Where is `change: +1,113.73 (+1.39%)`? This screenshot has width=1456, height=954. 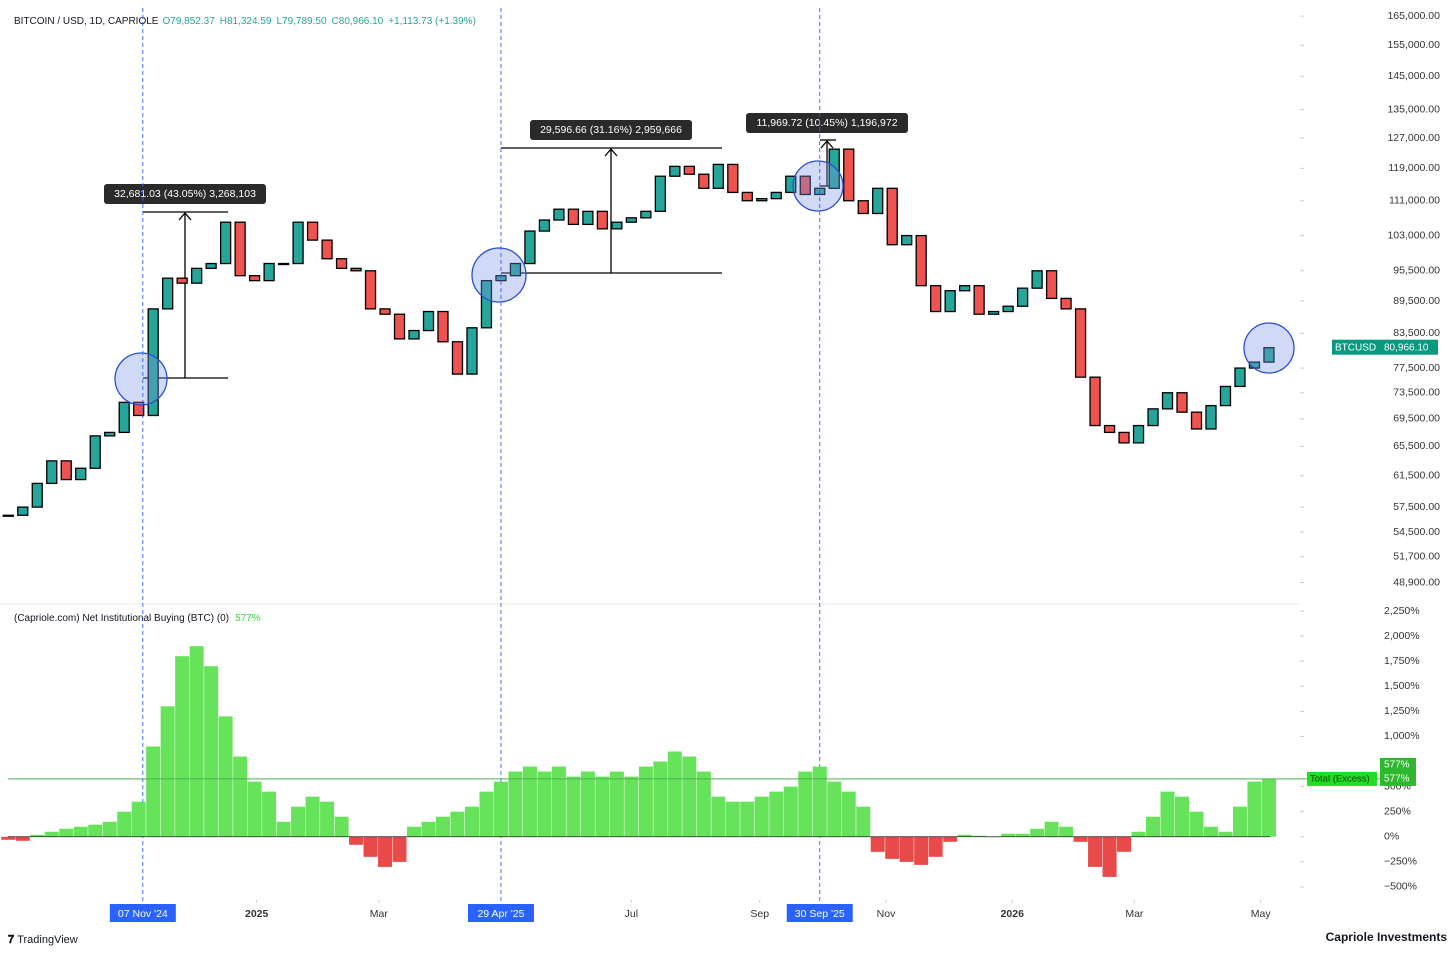
change: +1,113.73 (+1.39%) is located at coordinates (432, 21).